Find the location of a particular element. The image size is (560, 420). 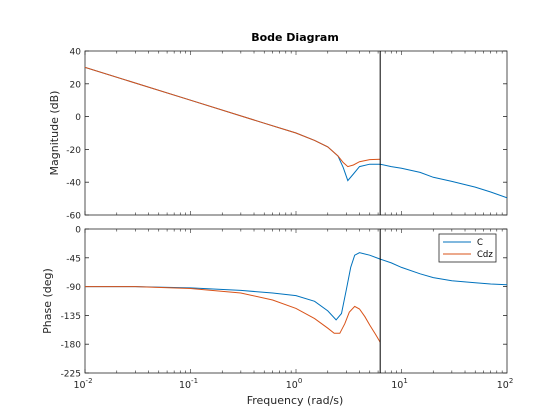

phase-y-tick-label: -45 is located at coordinates (73, 259).